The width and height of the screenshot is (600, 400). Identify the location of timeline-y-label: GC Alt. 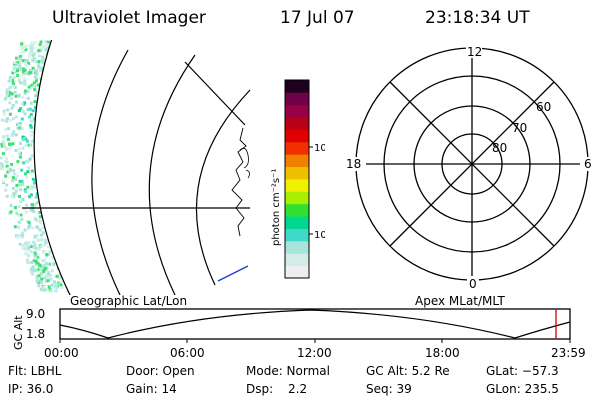
(18, 332).